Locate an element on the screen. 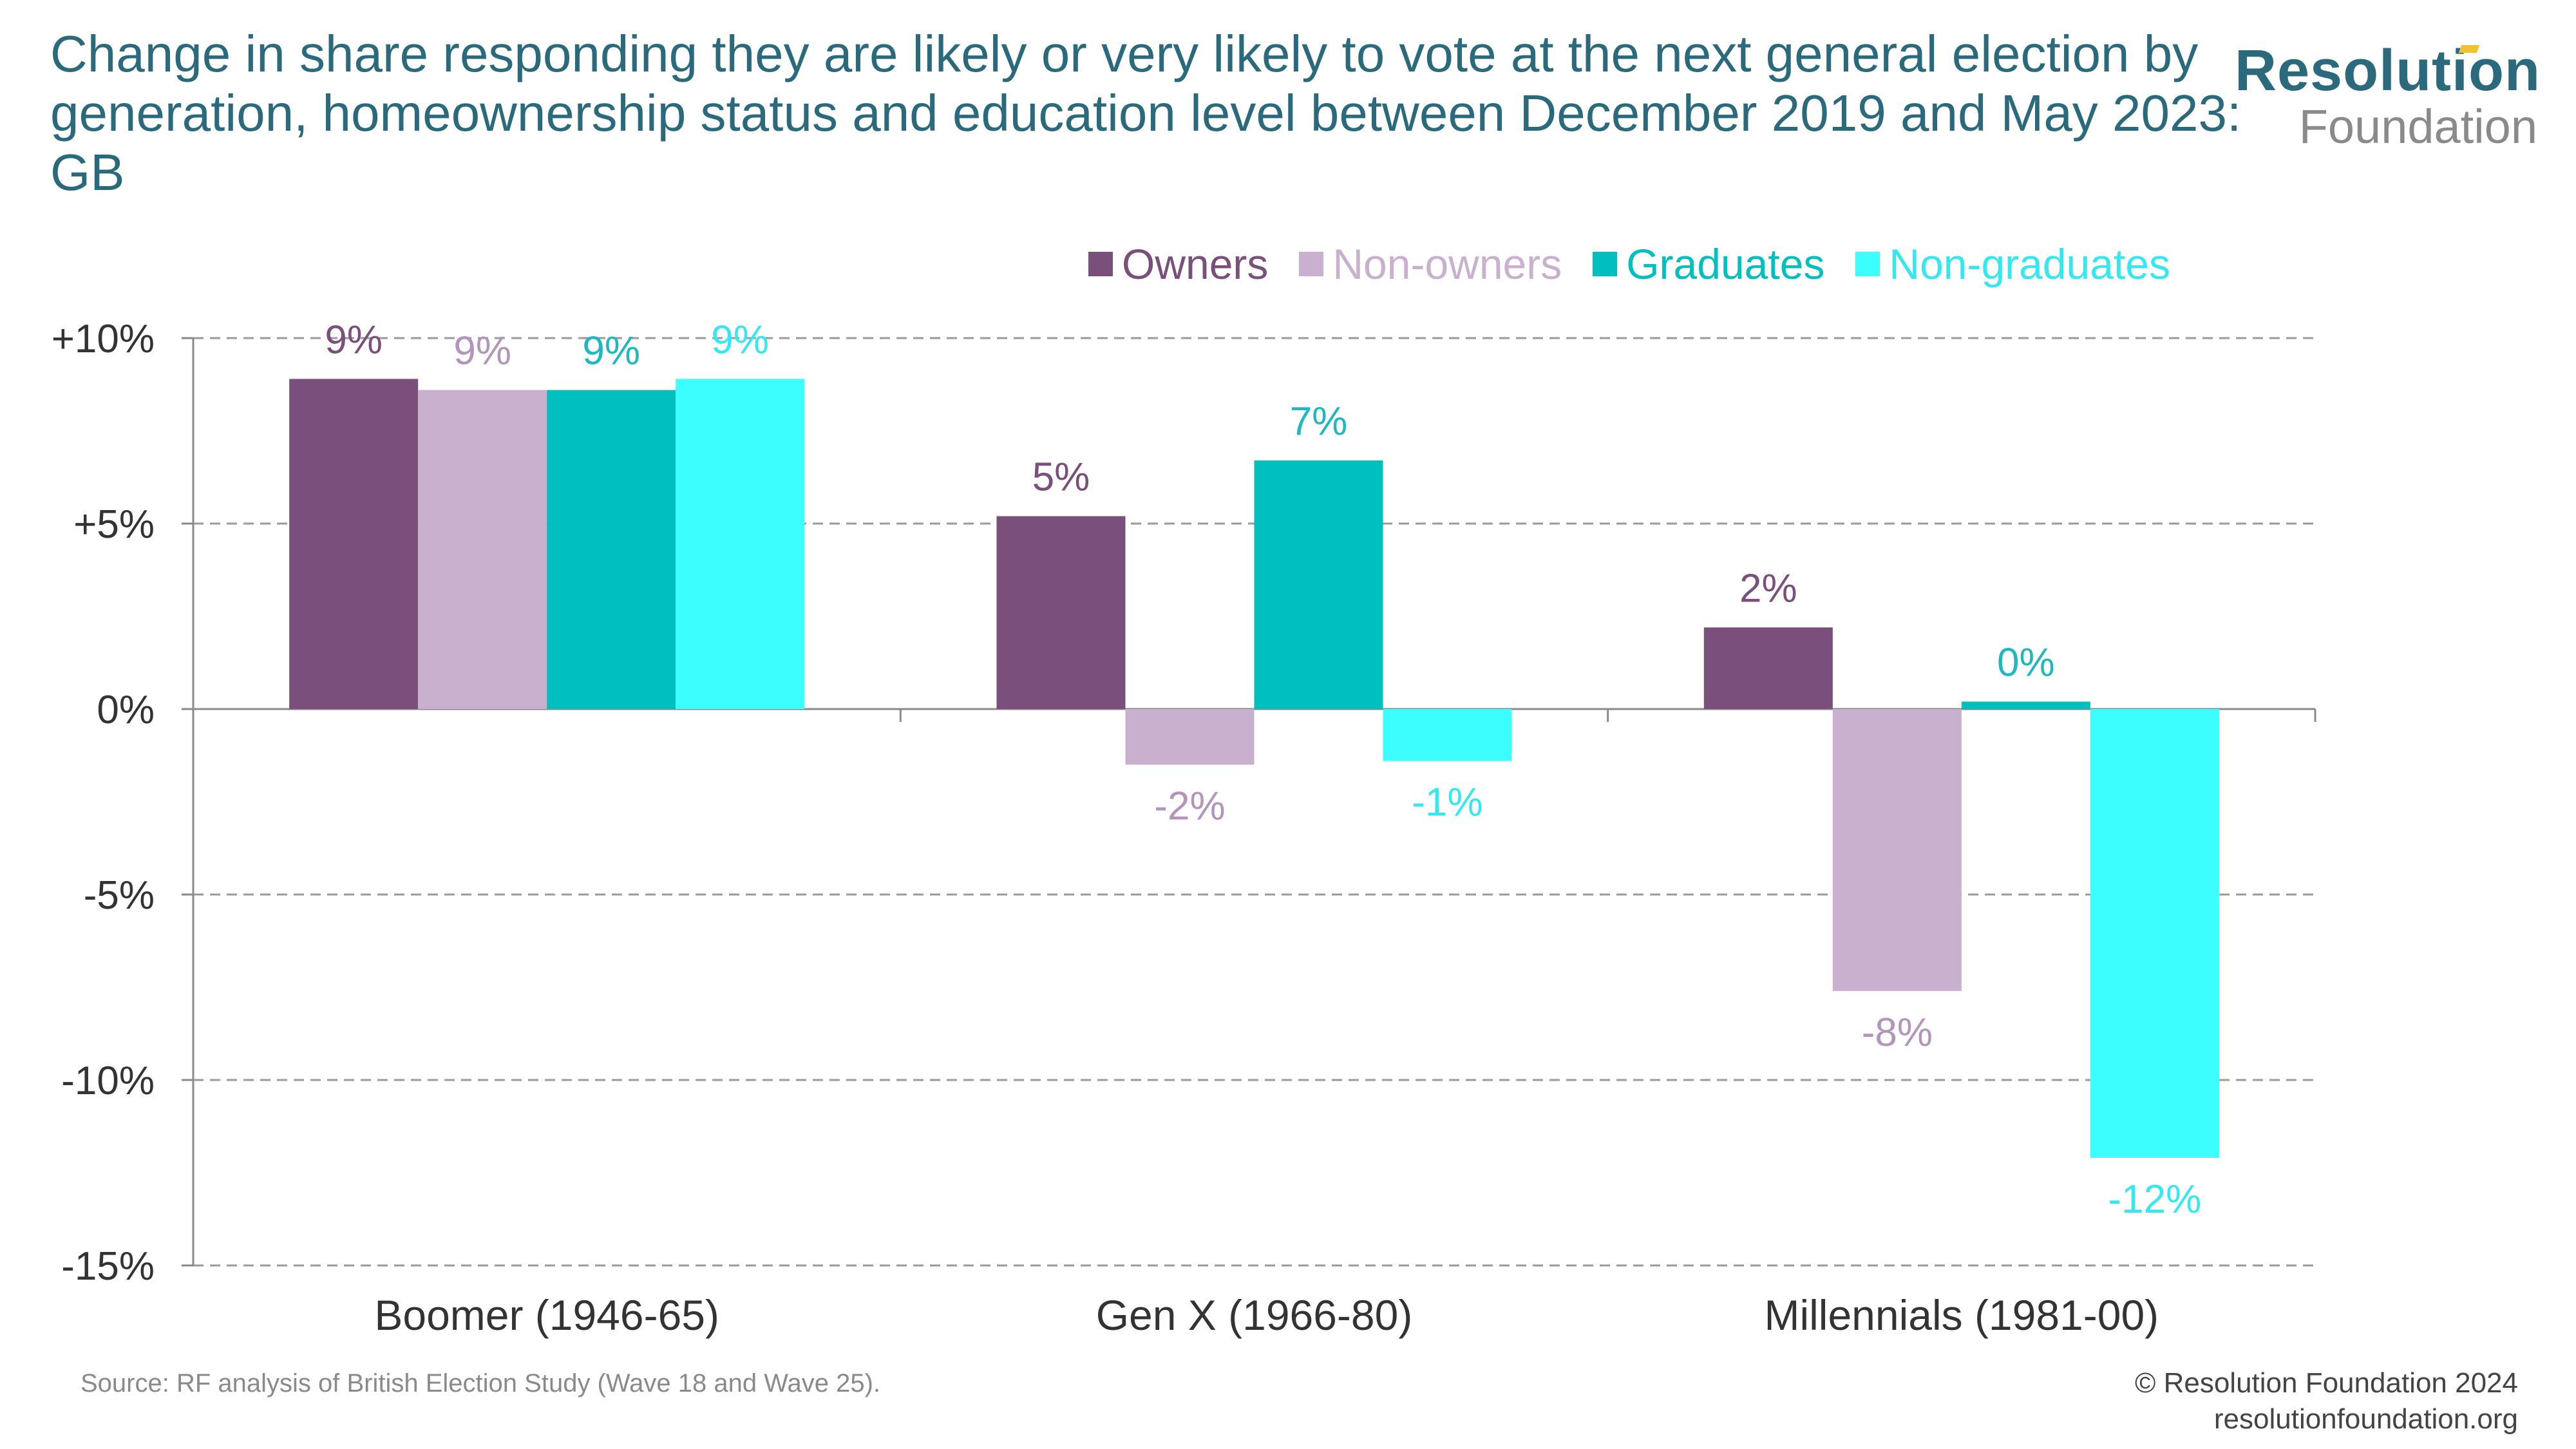  x-category-label: Millennials (1981-00) is located at coordinates (1962, 1315).